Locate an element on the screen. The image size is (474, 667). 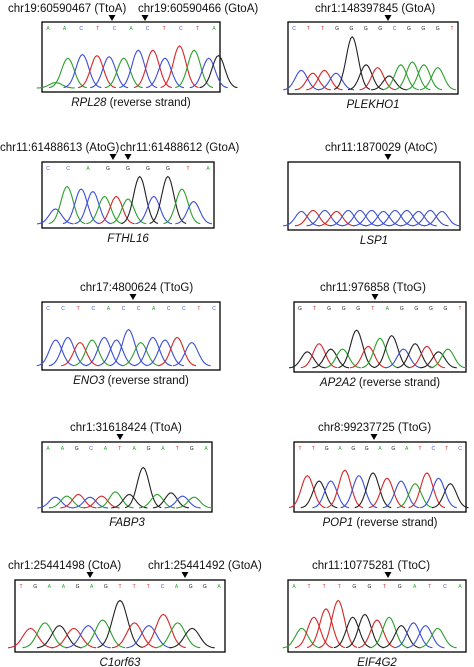
gene-caption: C1orf63 is located at coordinates (121, 662).